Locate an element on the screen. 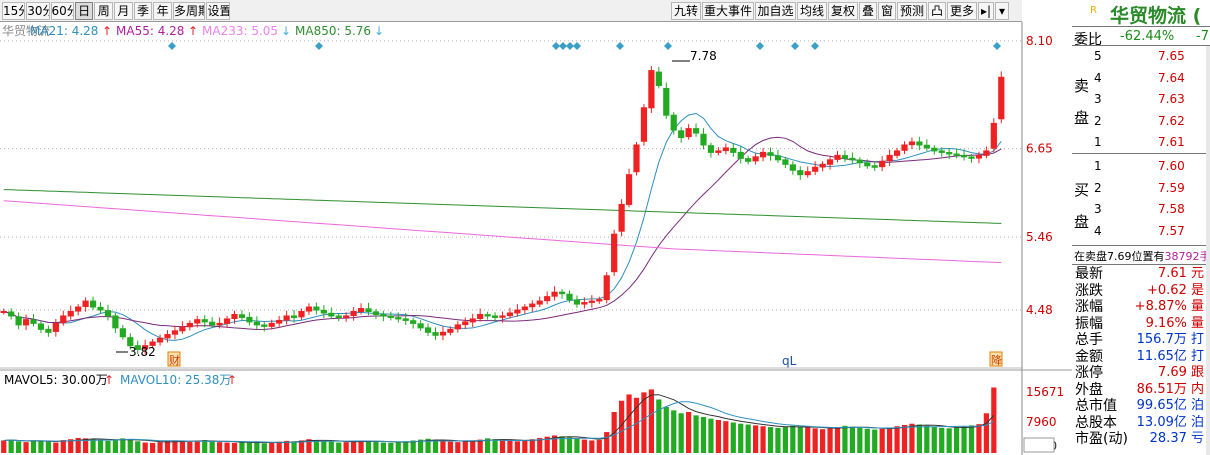 This screenshot has width=1210, height=455. tool-button-3: 均线 is located at coordinates (812, 11).